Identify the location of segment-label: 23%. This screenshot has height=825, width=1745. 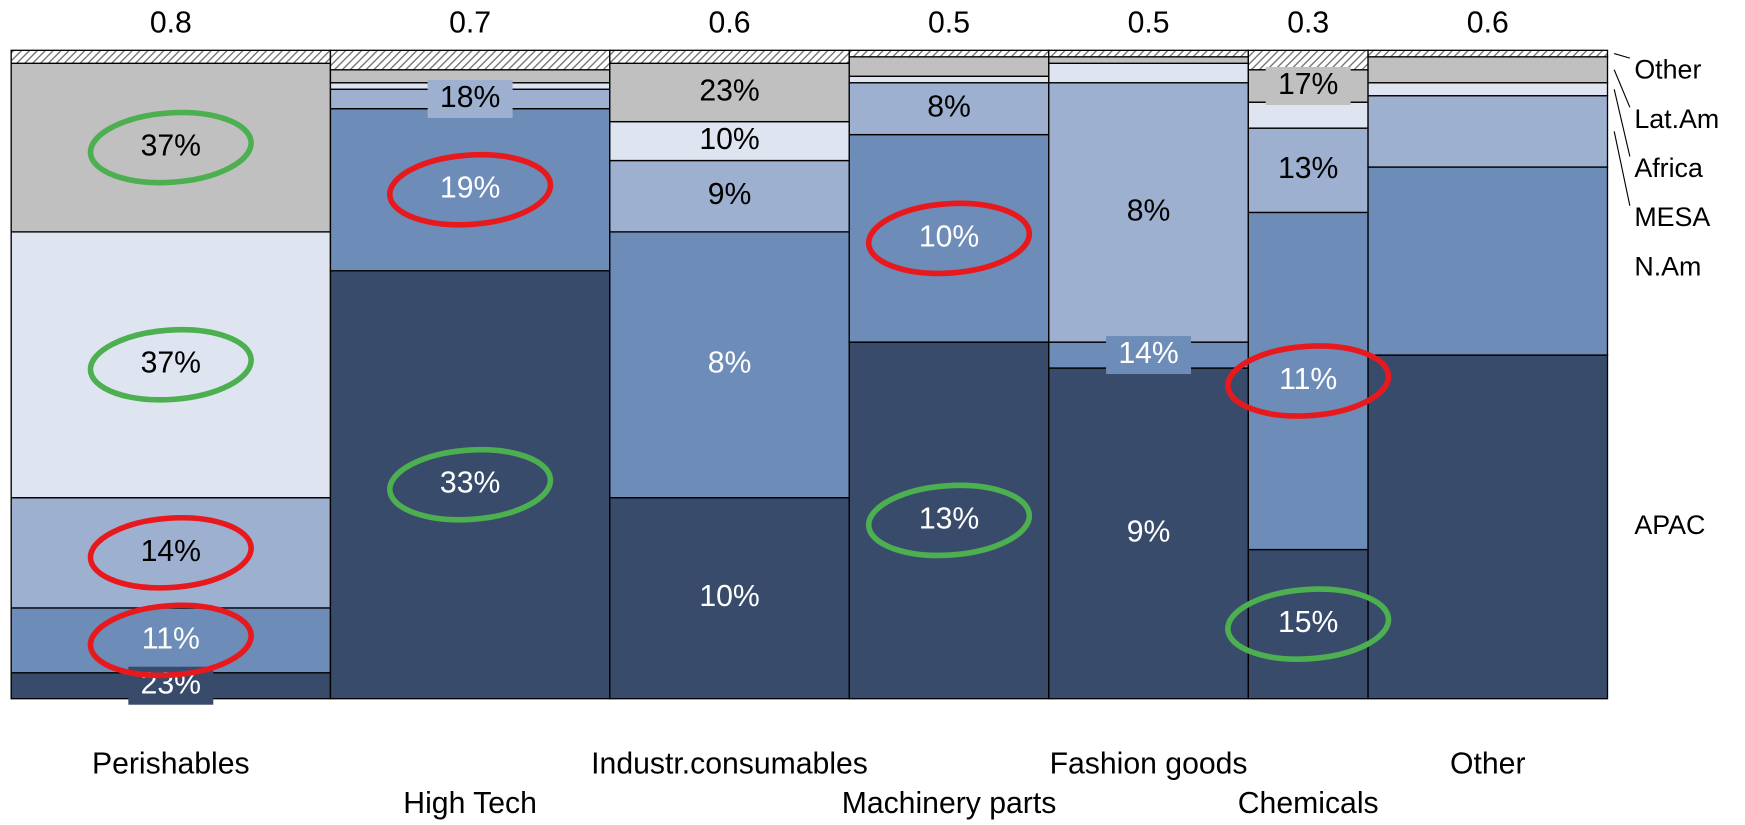
(729, 90).